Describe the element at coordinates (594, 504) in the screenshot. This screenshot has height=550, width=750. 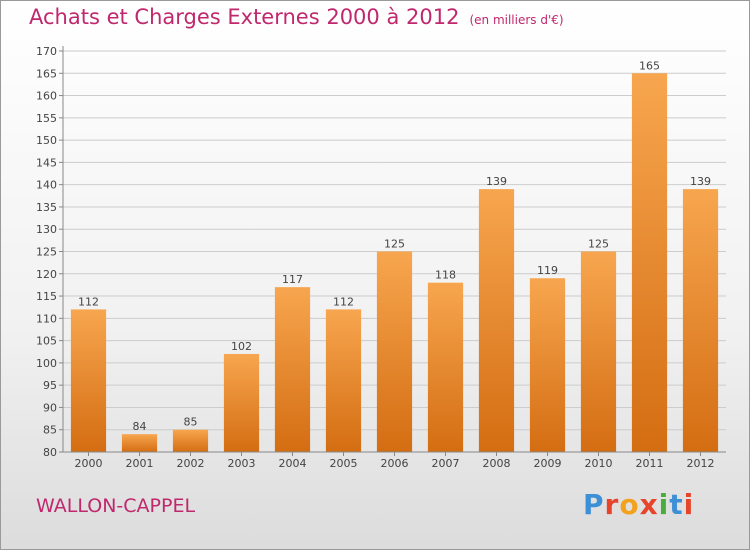
I see `brand-letter: P` at that location.